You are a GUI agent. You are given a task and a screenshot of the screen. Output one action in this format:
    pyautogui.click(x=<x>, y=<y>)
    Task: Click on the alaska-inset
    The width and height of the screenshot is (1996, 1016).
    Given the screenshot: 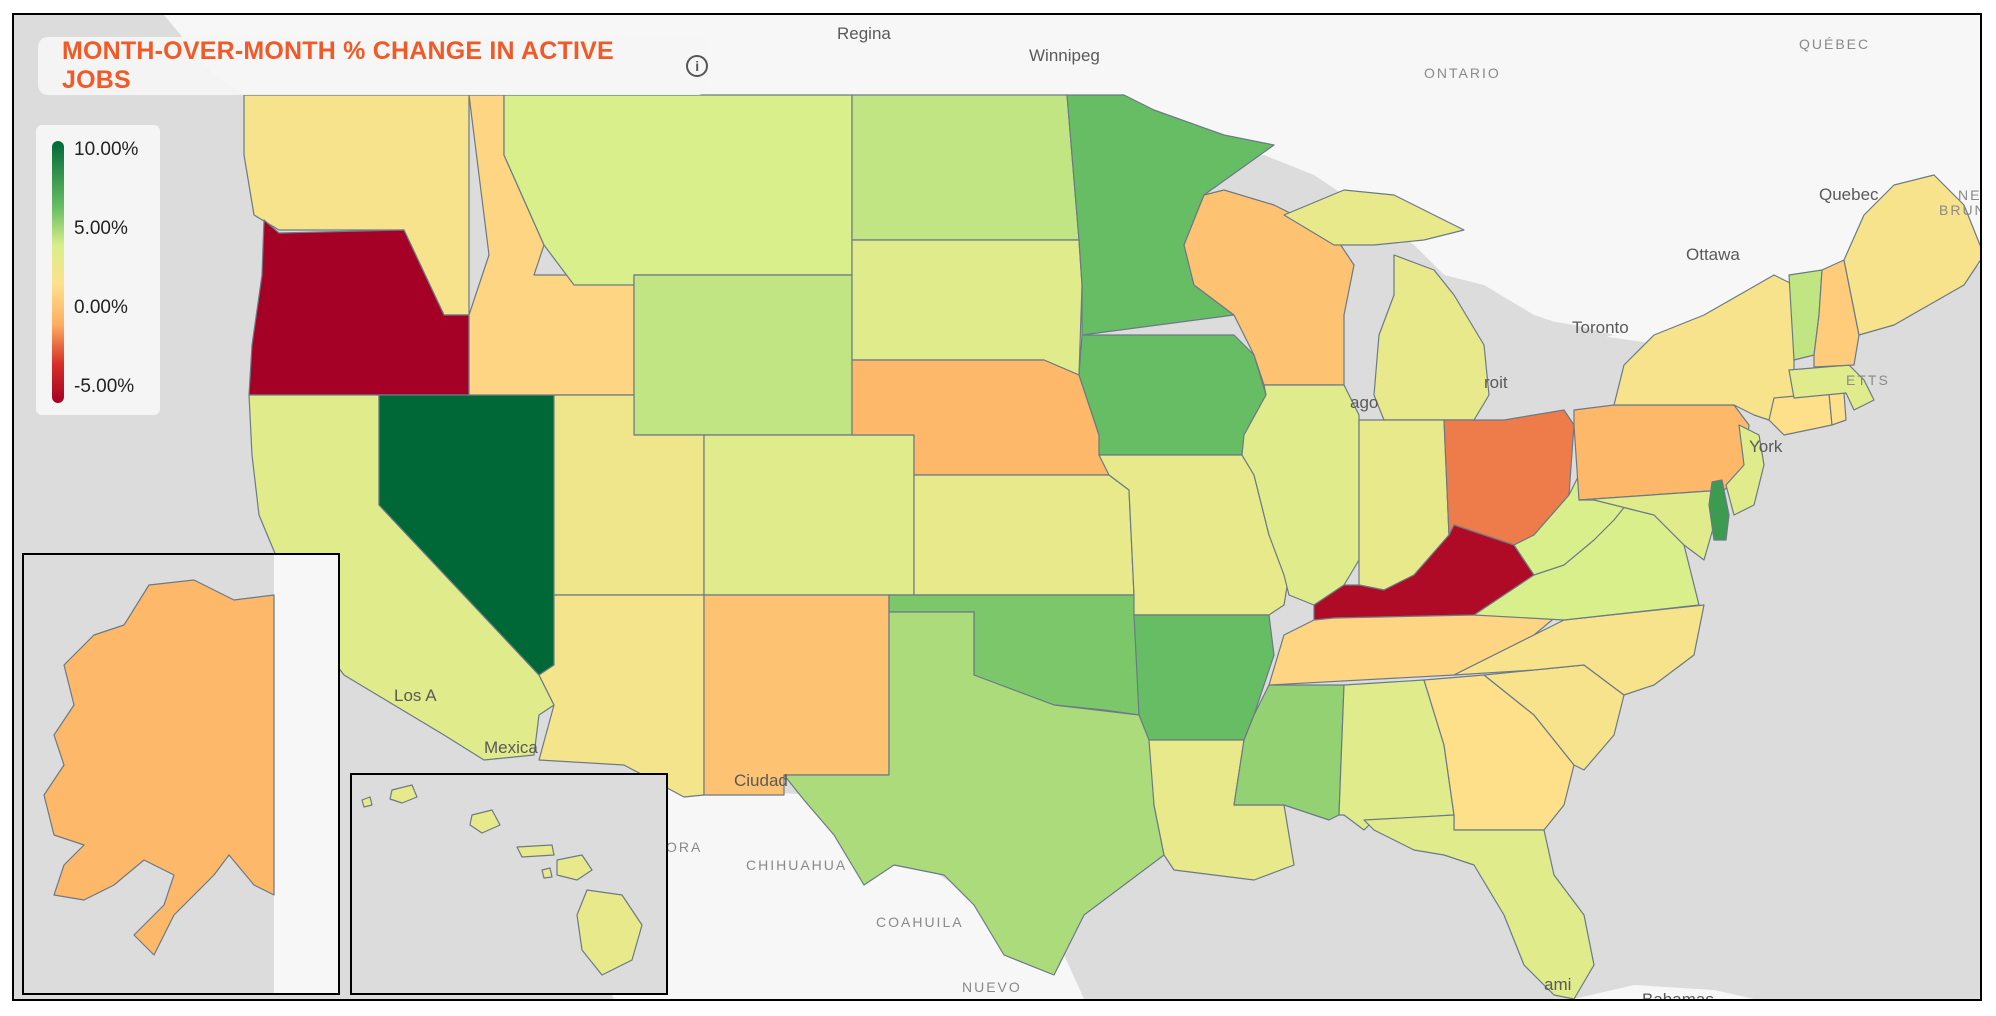 What is the action you would take?
    pyautogui.click(x=181, y=774)
    